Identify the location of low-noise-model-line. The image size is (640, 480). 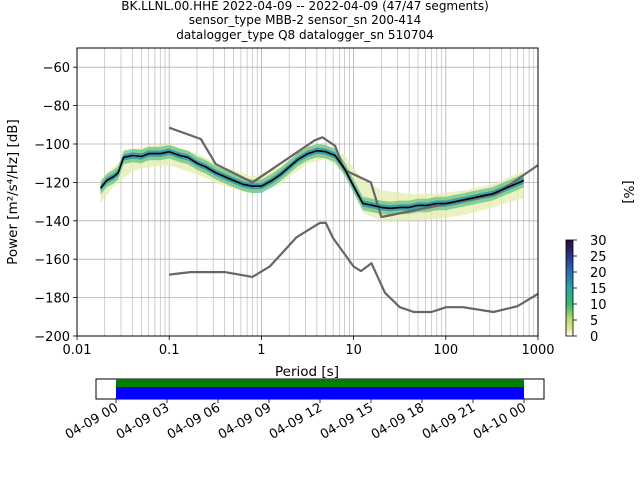
(354, 267).